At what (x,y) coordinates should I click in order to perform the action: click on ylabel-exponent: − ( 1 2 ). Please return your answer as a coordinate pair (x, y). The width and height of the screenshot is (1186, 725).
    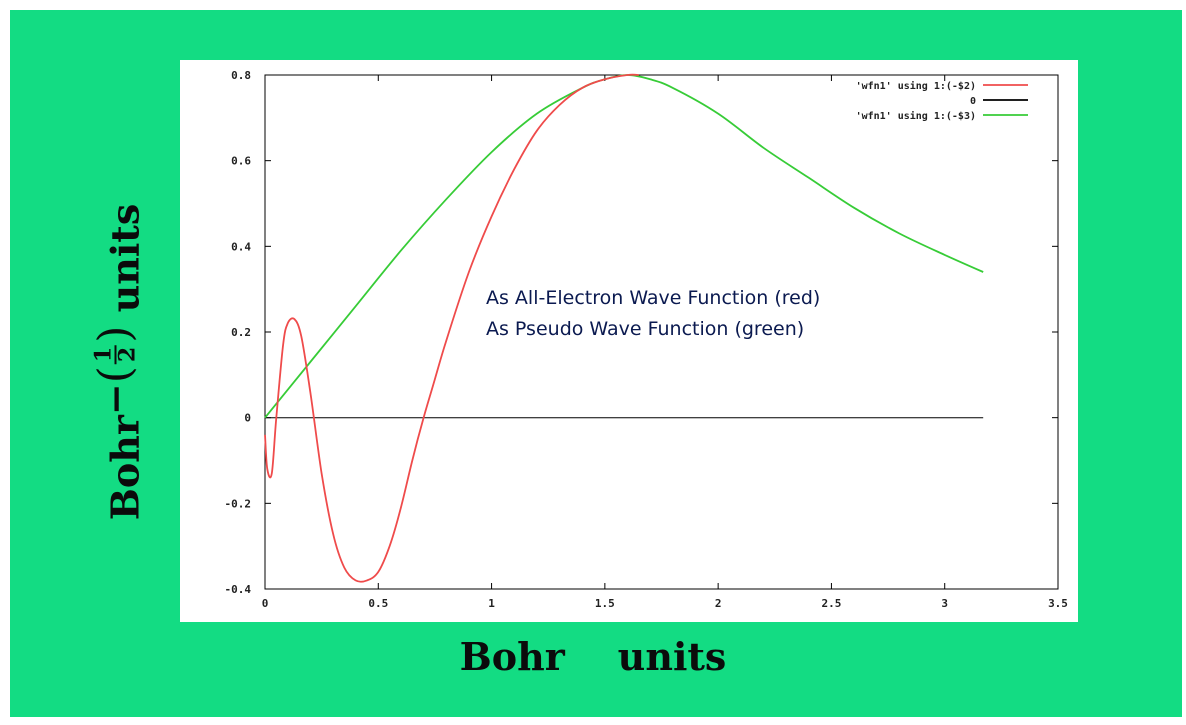
    Looking at the image, I should click on (115, 371).